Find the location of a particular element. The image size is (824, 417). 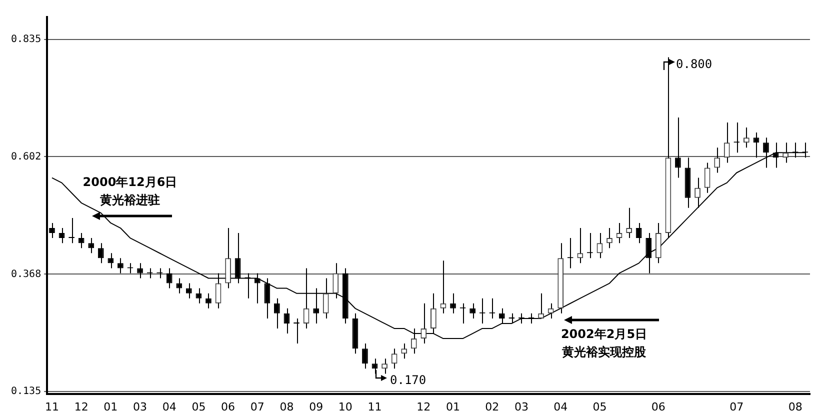

x-tick-label: 02 is located at coordinates (492, 407).